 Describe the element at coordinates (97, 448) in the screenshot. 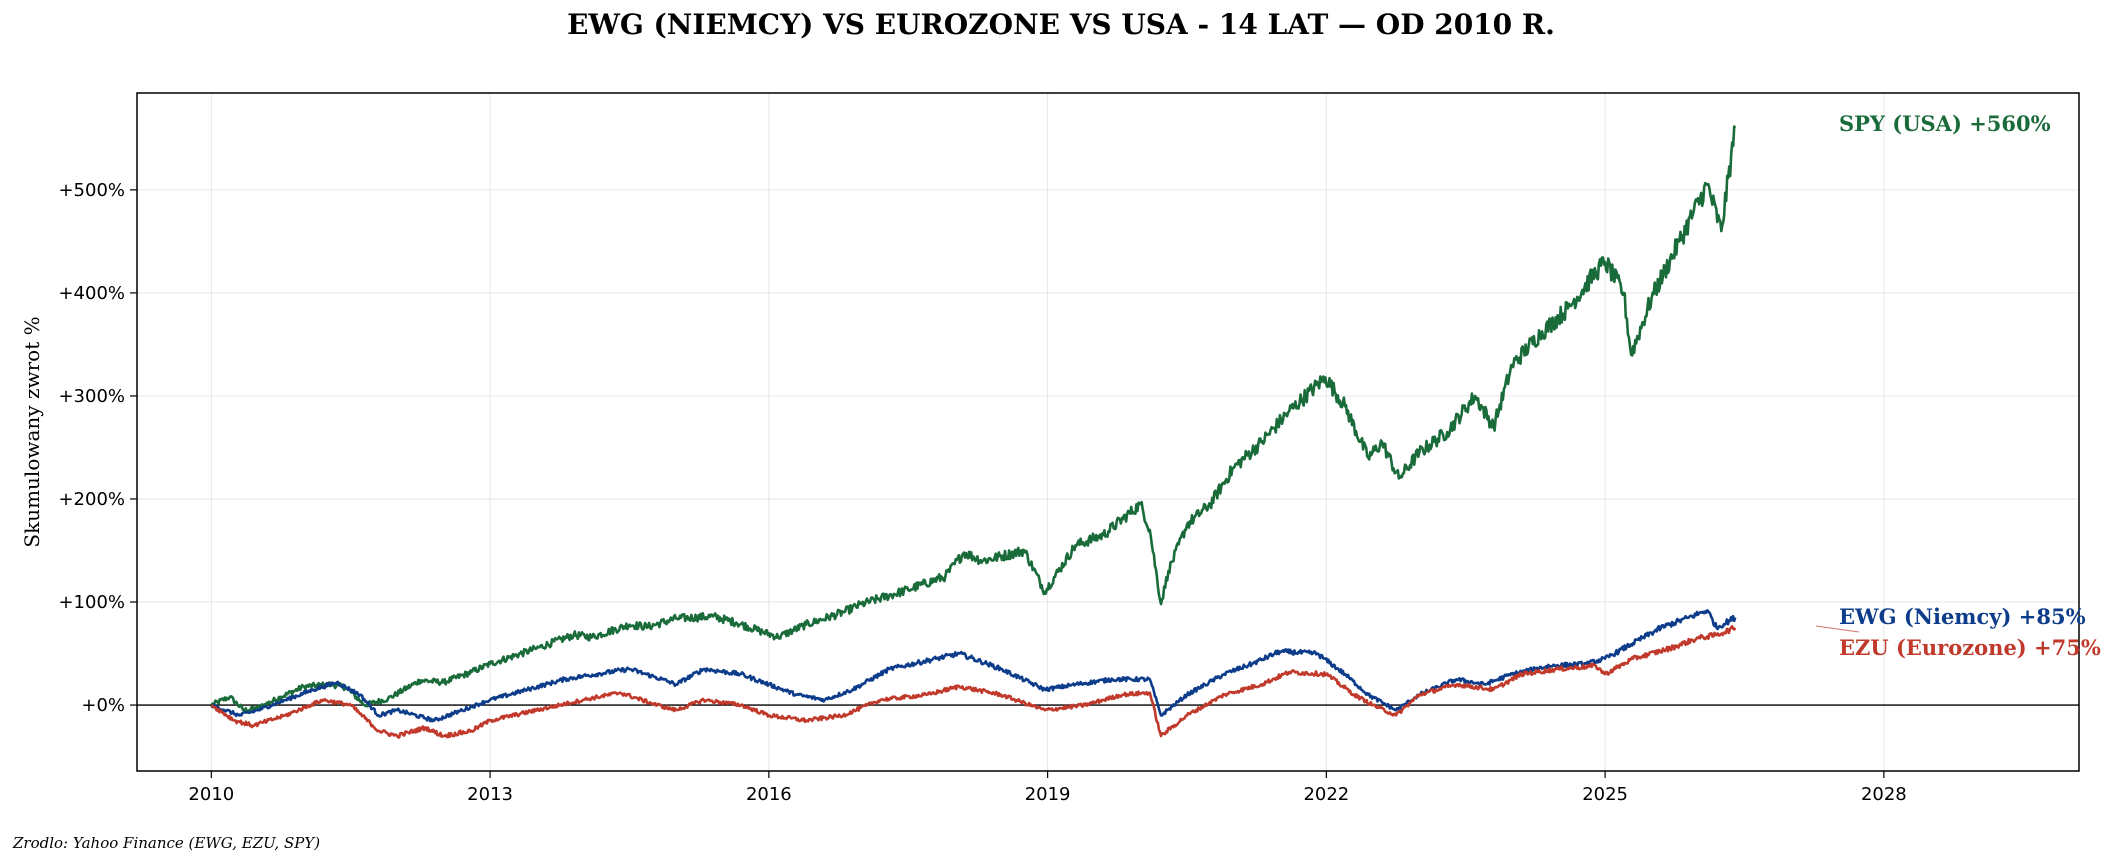

I see `y-axis: +0% +100% +200% +300% +400% +500%` at that location.